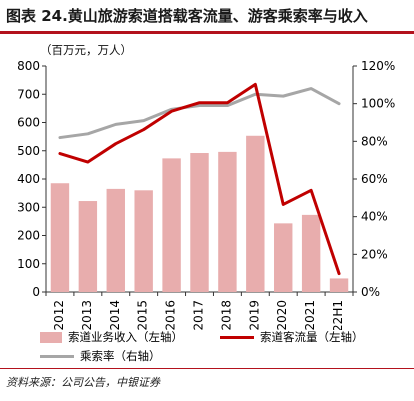  Describe the element at coordinates (86, 50) in the screenshot. I see `unit-label: （百万元，万人）` at that location.